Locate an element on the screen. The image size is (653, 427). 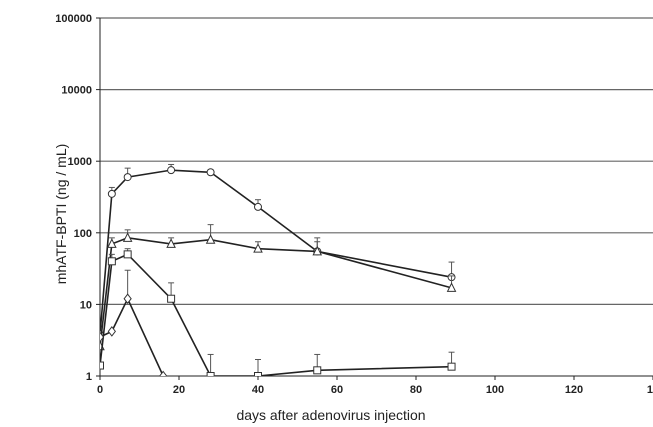
x-tick-label: 40 is located at coordinates (258, 390).